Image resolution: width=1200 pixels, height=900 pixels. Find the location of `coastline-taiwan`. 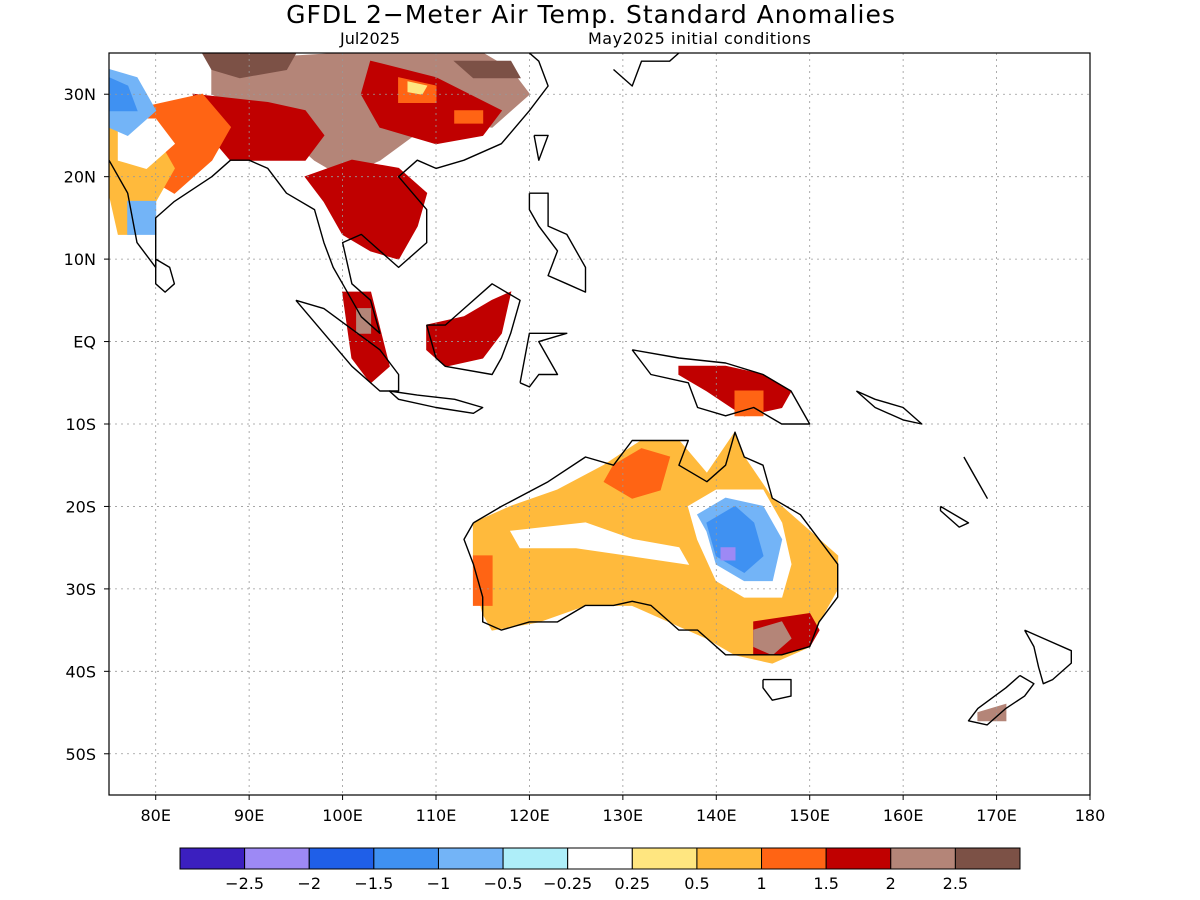

coastline-taiwan is located at coordinates (541, 147).